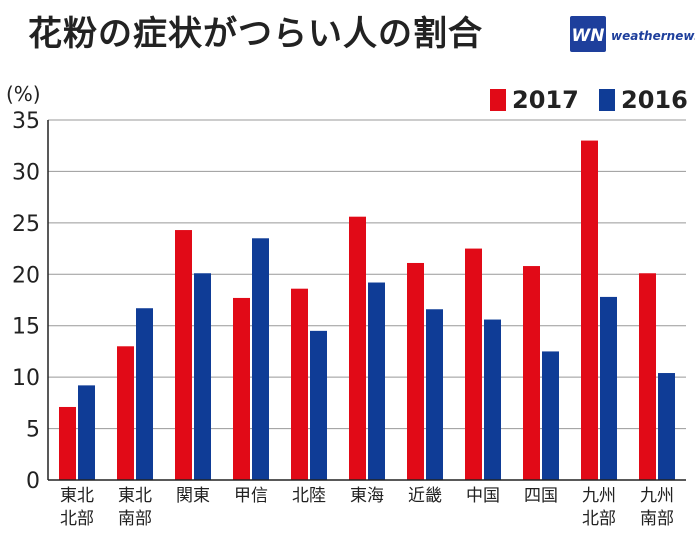 The height and width of the screenshot is (540, 700). Describe the element at coordinates (251, 496) in the screenshot. I see `x-tick-label-3: 甲信` at that location.